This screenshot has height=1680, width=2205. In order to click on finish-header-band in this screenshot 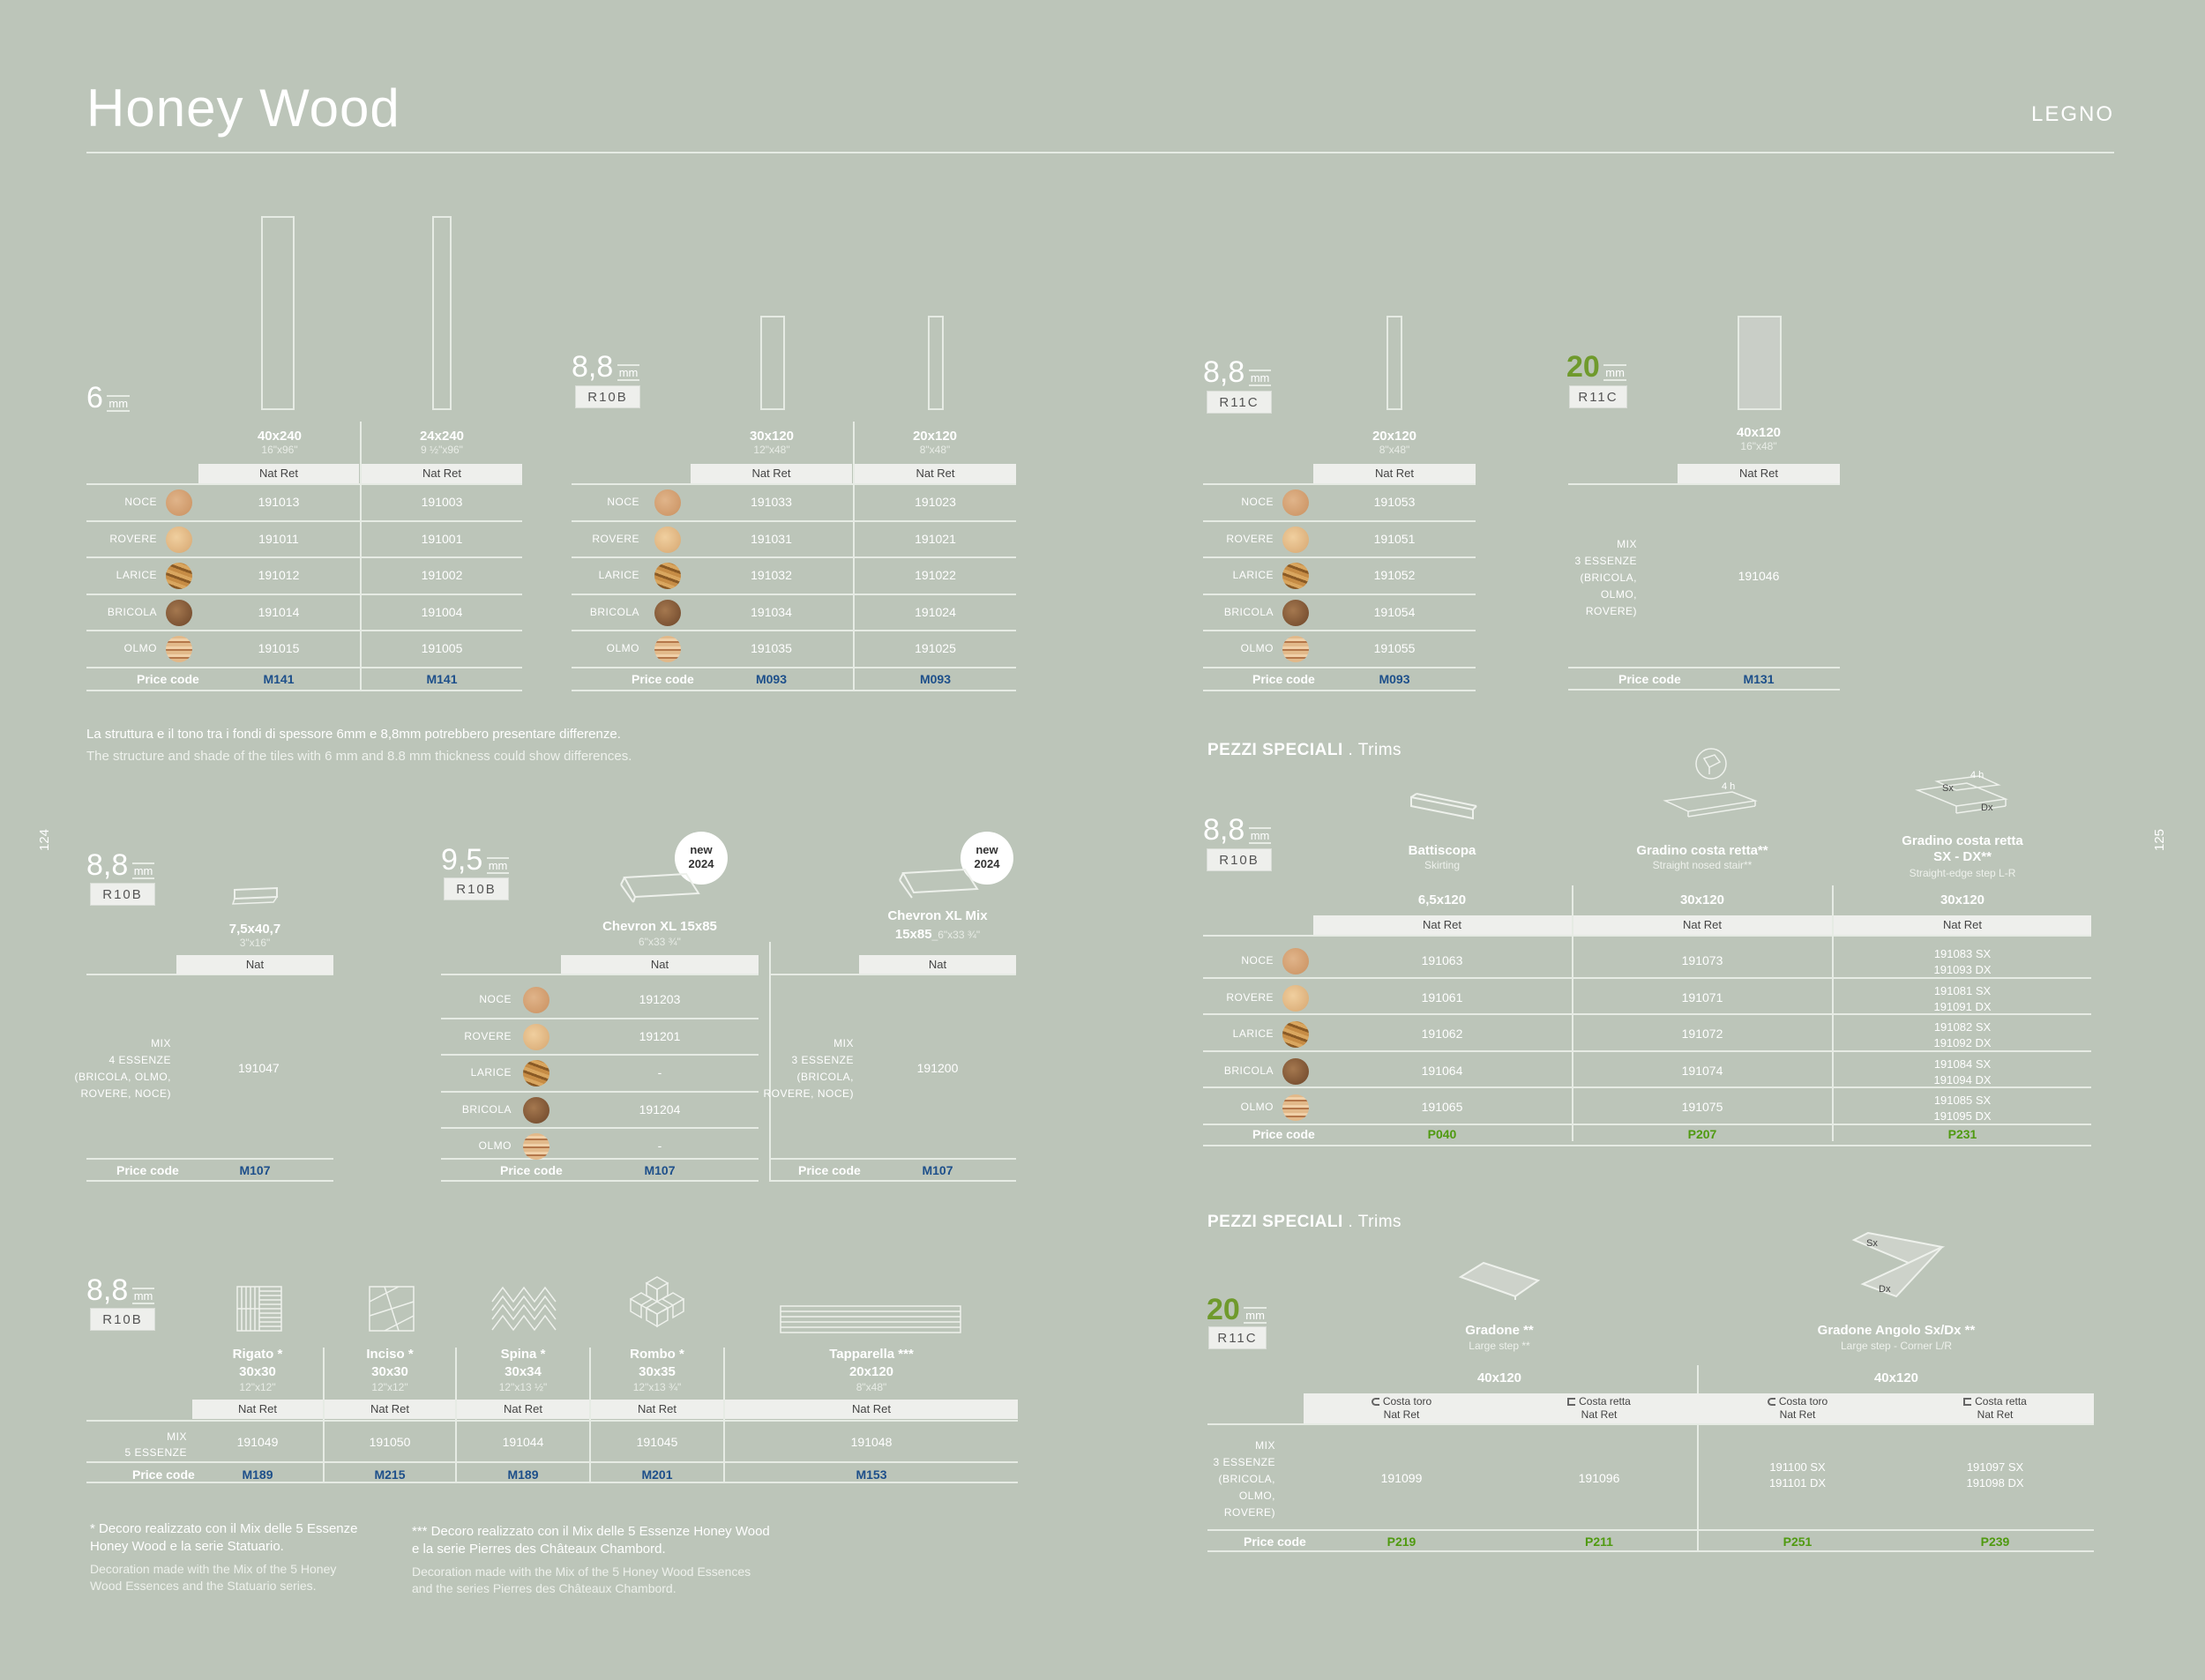, I will do `click(1702, 925)`.